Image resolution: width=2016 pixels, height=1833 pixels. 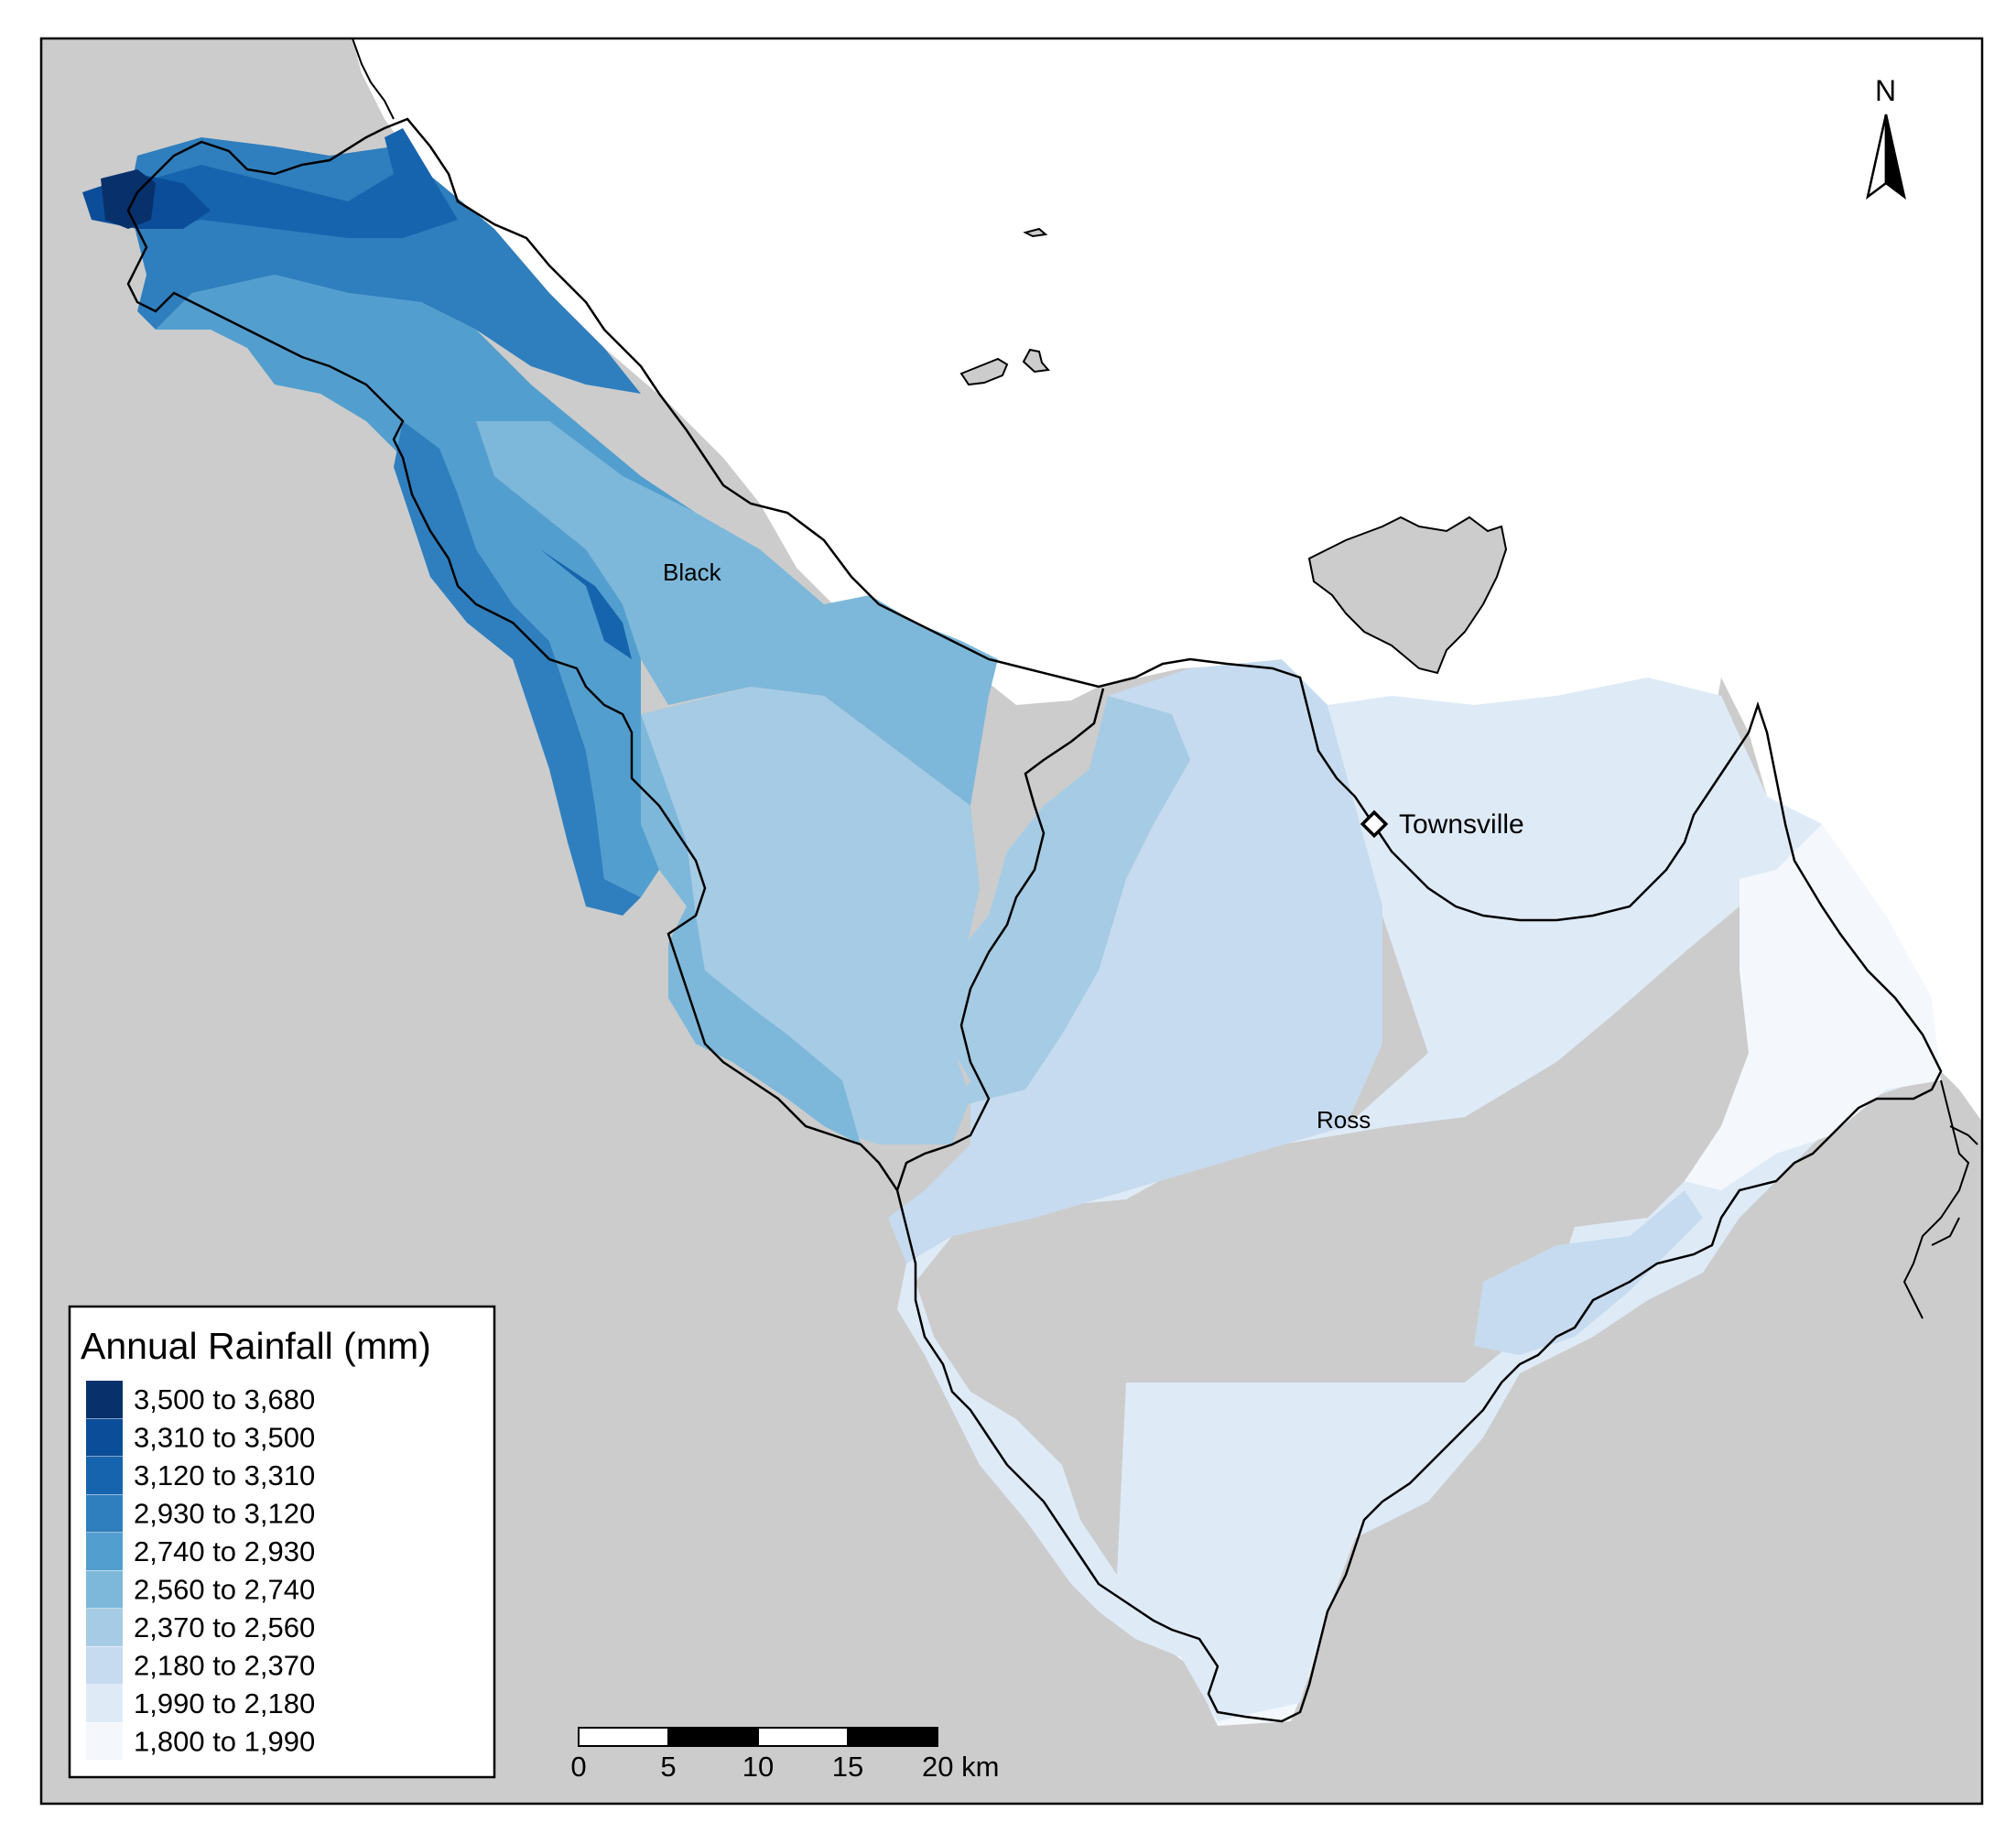 I want to click on label-black: Black, so click(x=692, y=572).